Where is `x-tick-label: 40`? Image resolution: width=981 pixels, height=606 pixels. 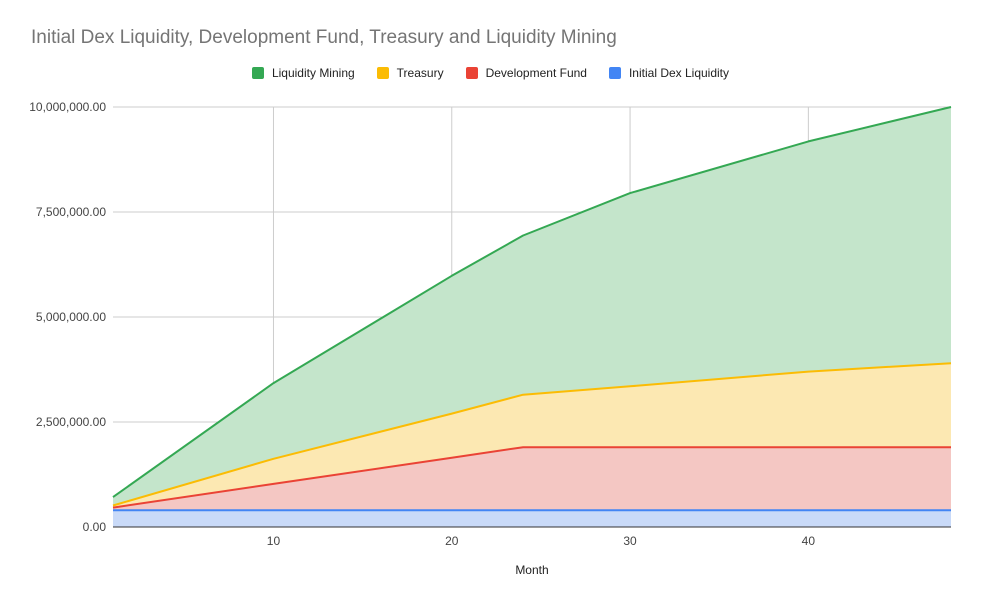
x-tick-label: 40 is located at coordinates (809, 541).